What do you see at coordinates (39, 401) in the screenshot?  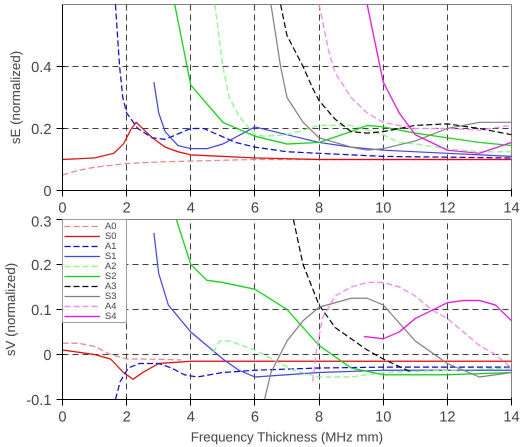 I see `y-tick-label: -0.1` at bounding box center [39, 401].